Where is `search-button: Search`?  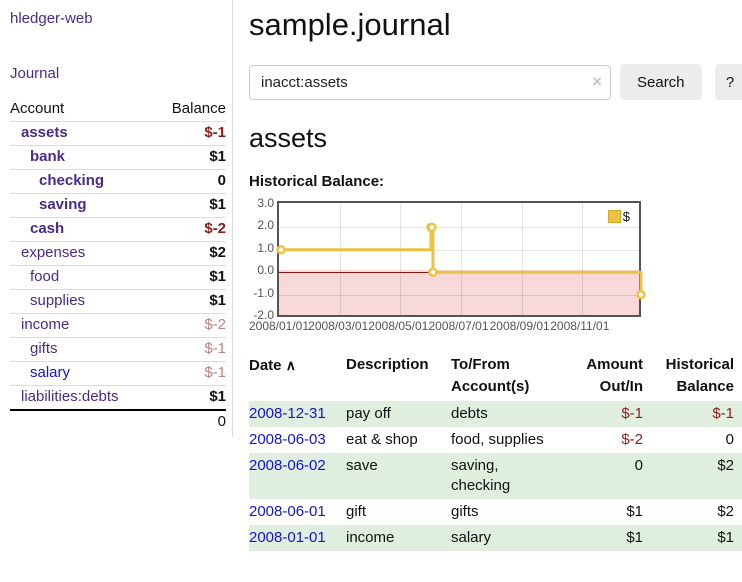 search-button: Search is located at coordinates (661, 82).